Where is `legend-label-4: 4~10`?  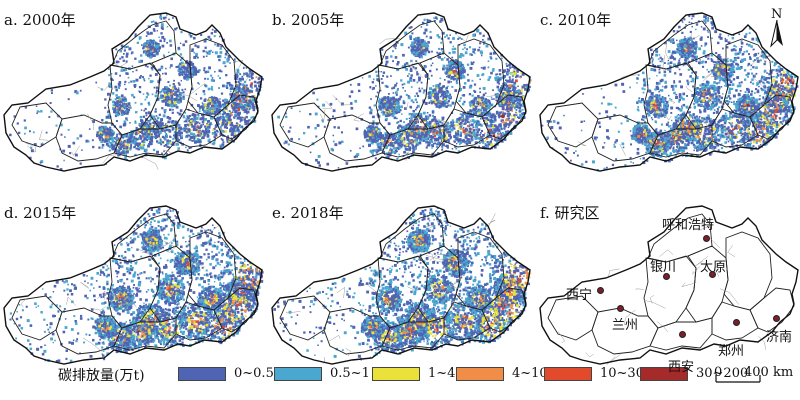 legend-label-4: 4~10 is located at coordinates (530, 373).